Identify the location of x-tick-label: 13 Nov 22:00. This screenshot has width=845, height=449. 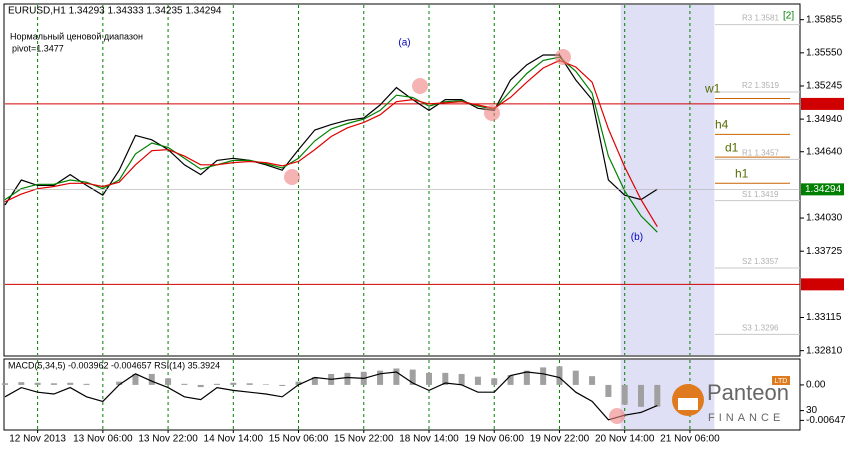
(168, 439).